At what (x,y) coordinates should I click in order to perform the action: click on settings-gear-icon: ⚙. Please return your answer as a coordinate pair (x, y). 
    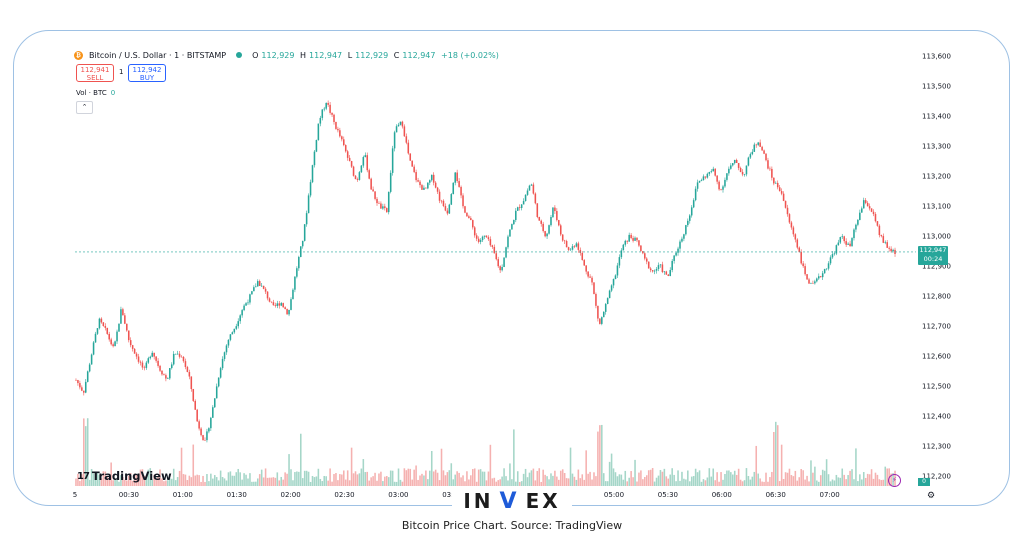
    Looking at the image, I should click on (931, 496).